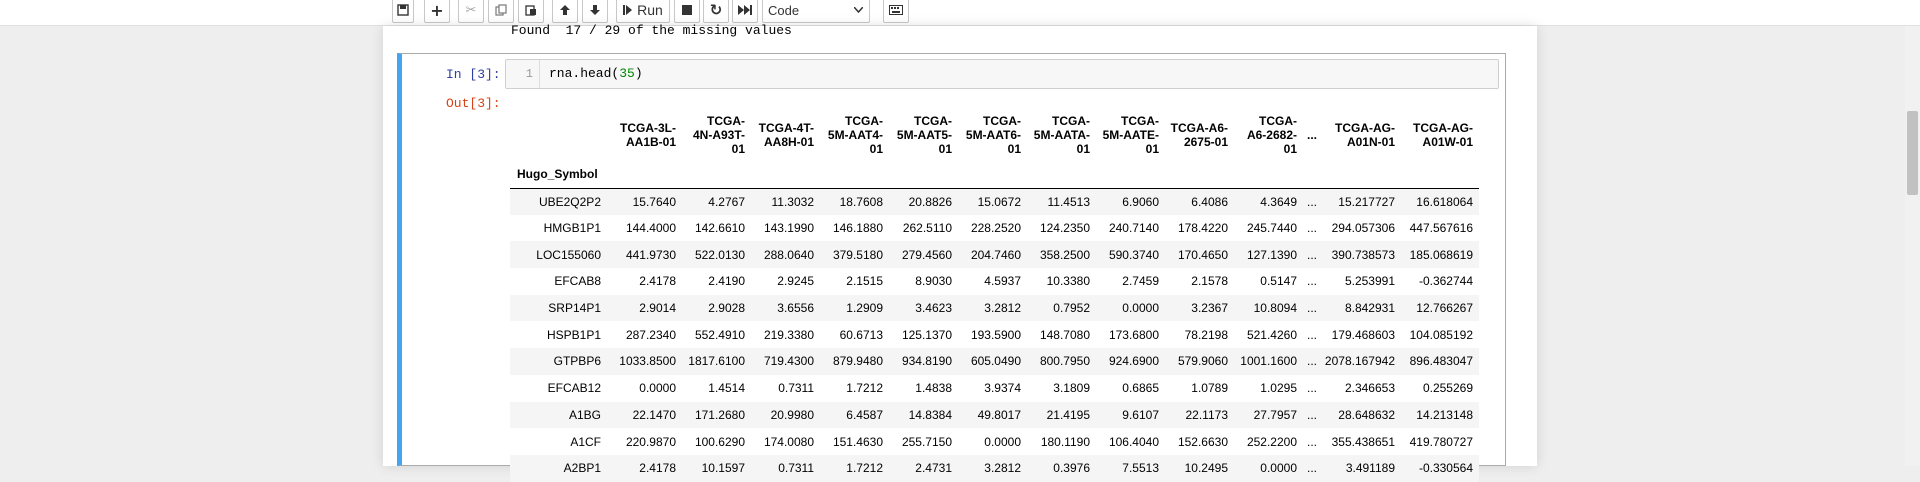 Image resolution: width=1920 pixels, height=482 pixels. Describe the element at coordinates (1133, 334) in the screenshot. I see `table-cell: 173.6800` at that location.